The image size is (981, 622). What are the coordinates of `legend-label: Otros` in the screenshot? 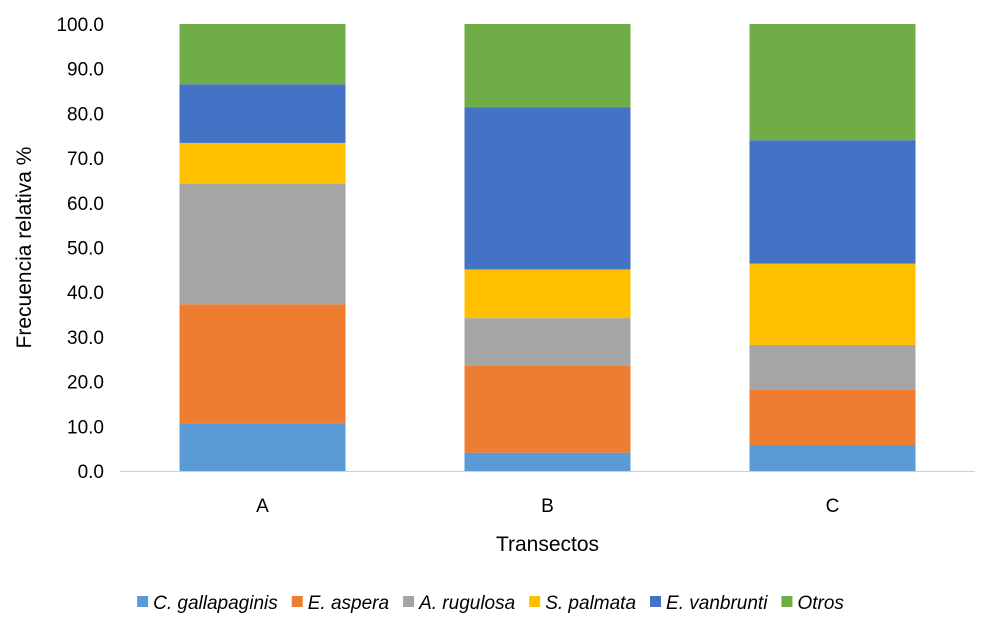 It's located at (820, 603).